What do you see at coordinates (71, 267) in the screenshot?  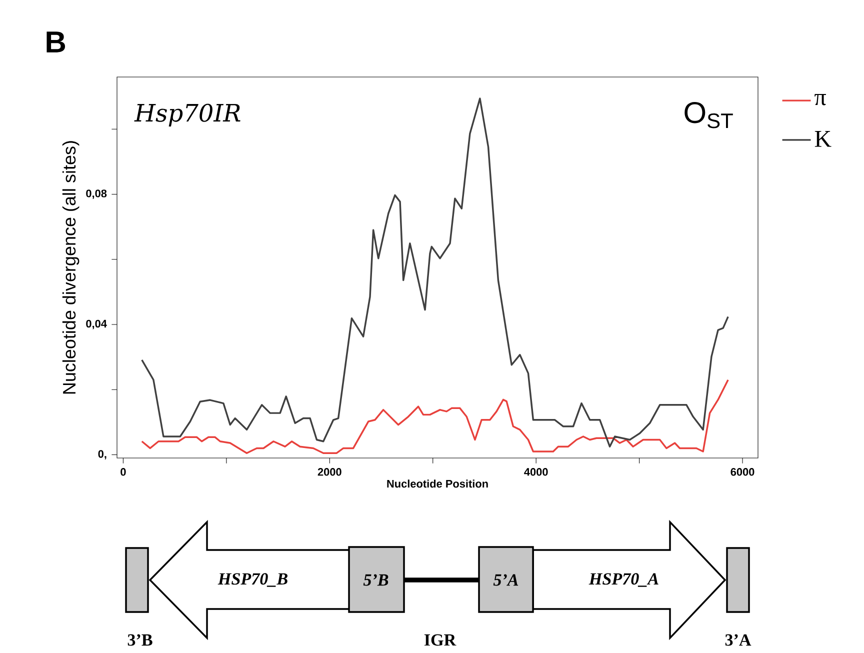 I see `y-axis-title: Nucleotide divergence (all sites)` at bounding box center [71, 267].